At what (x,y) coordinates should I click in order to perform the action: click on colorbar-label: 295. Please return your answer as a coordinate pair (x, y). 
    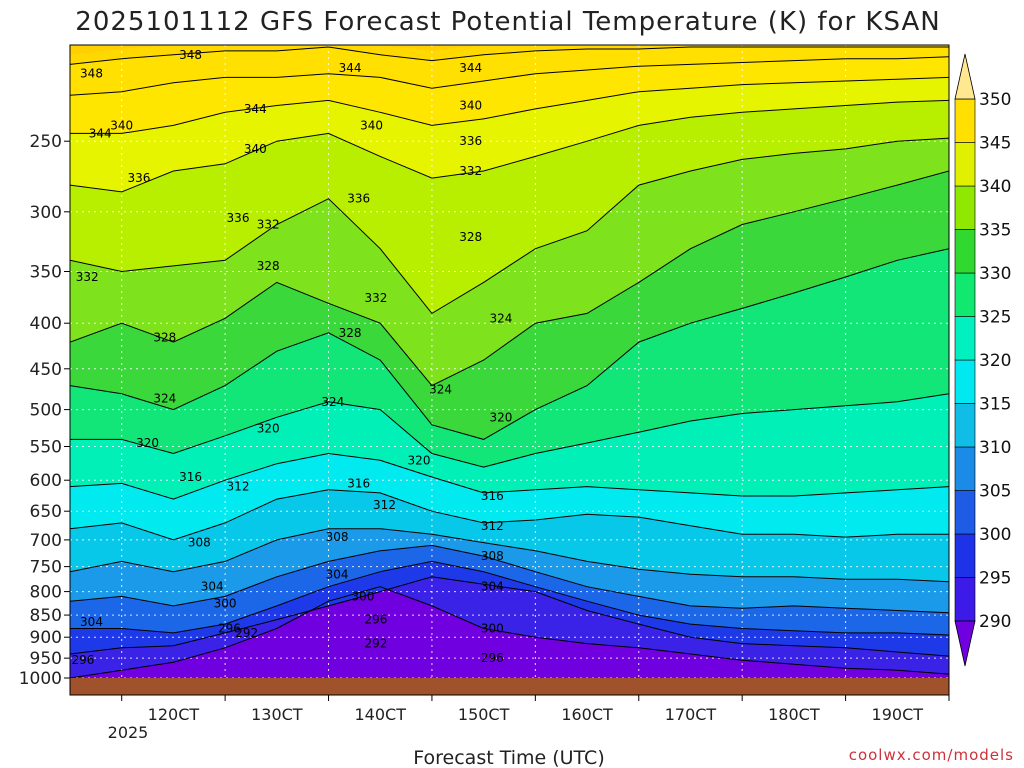
    Looking at the image, I should click on (995, 579).